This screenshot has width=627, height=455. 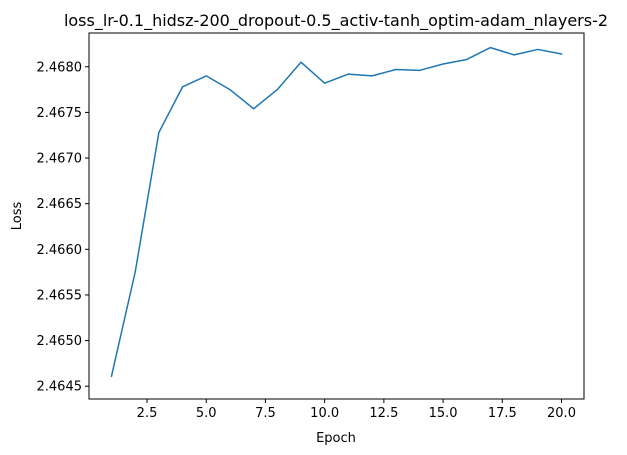 I want to click on y-tick-label: 2.4660, so click(x=60, y=250).